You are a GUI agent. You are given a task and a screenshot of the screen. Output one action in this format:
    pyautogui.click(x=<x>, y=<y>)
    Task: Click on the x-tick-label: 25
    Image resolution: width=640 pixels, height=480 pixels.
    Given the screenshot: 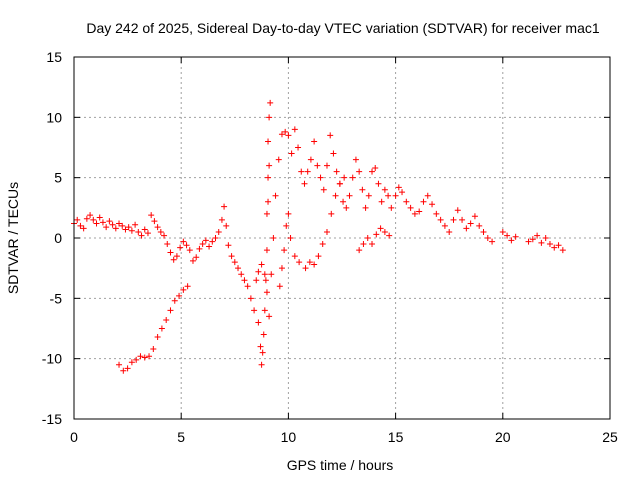 What is the action you would take?
    pyautogui.click(x=610, y=437)
    